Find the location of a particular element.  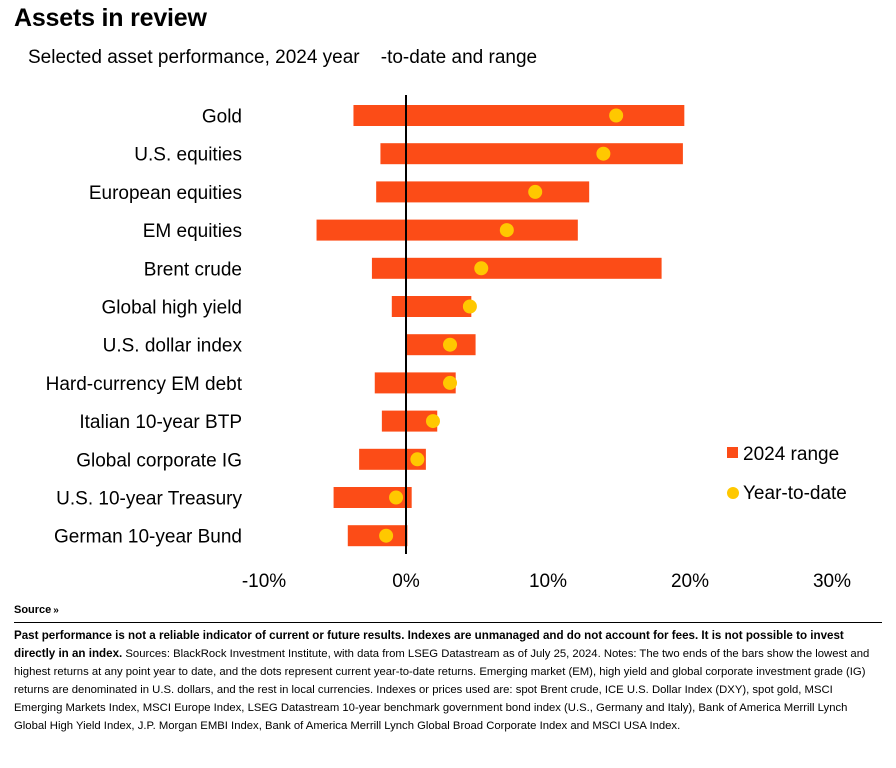

ytd-dot-european-equities is located at coordinates (535, 191).